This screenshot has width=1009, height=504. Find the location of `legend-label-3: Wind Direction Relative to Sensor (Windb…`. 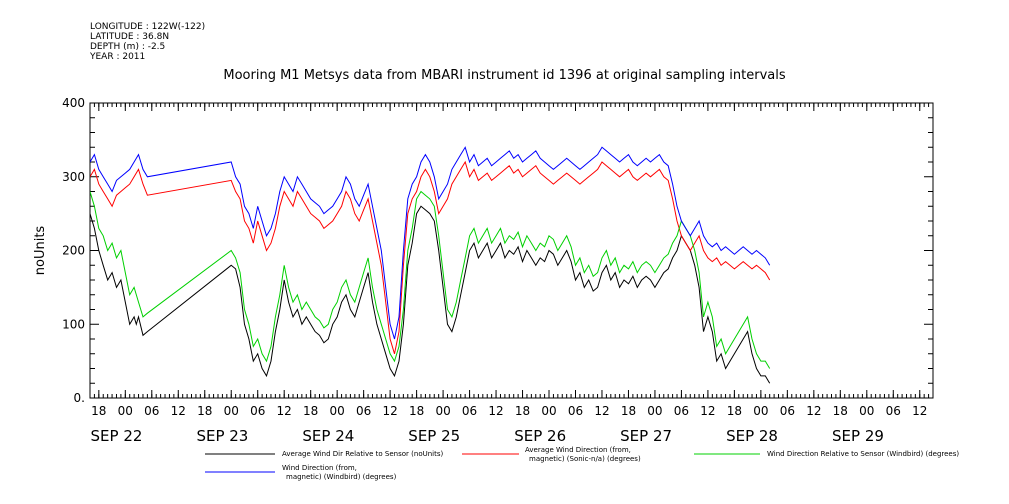

legend-label-3: Wind Direction Relative to Sensor (Windb… is located at coordinates (863, 454).